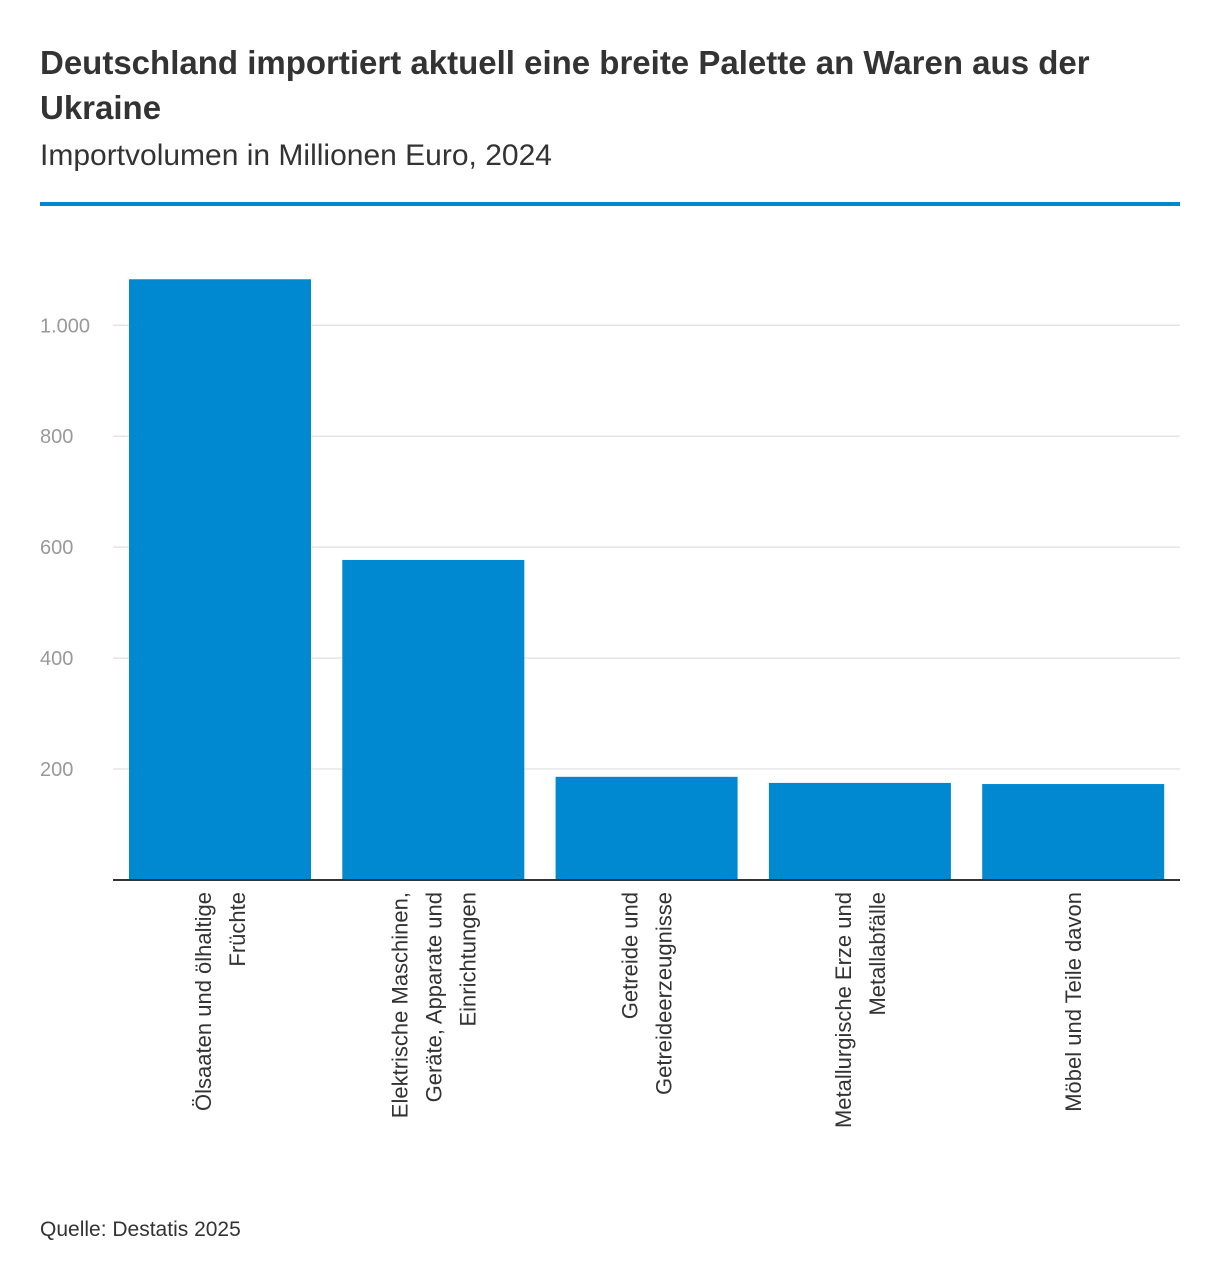  What do you see at coordinates (630, 955) in the screenshot?
I see `category-label-2-line-0: Getreide und` at bounding box center [630, 955].